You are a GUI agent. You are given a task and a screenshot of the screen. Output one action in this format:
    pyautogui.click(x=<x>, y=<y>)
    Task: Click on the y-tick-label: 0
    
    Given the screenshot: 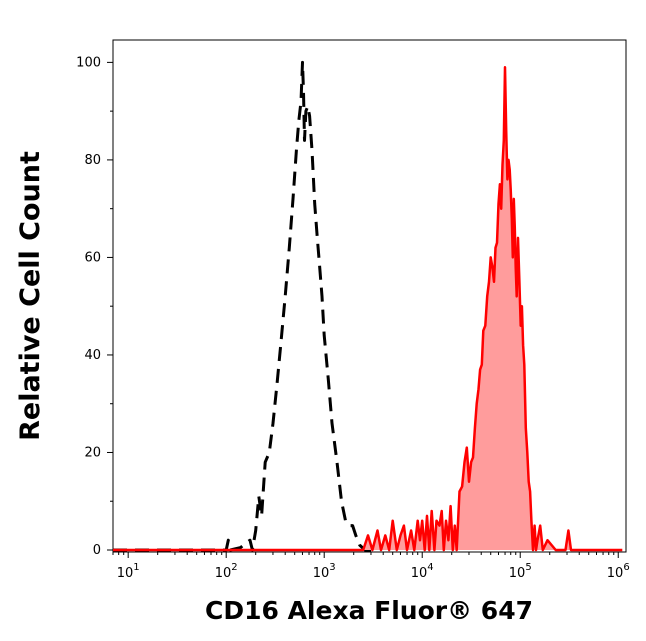 What is the action you would take?
    pyautogui.click(x=97, y=550)
    